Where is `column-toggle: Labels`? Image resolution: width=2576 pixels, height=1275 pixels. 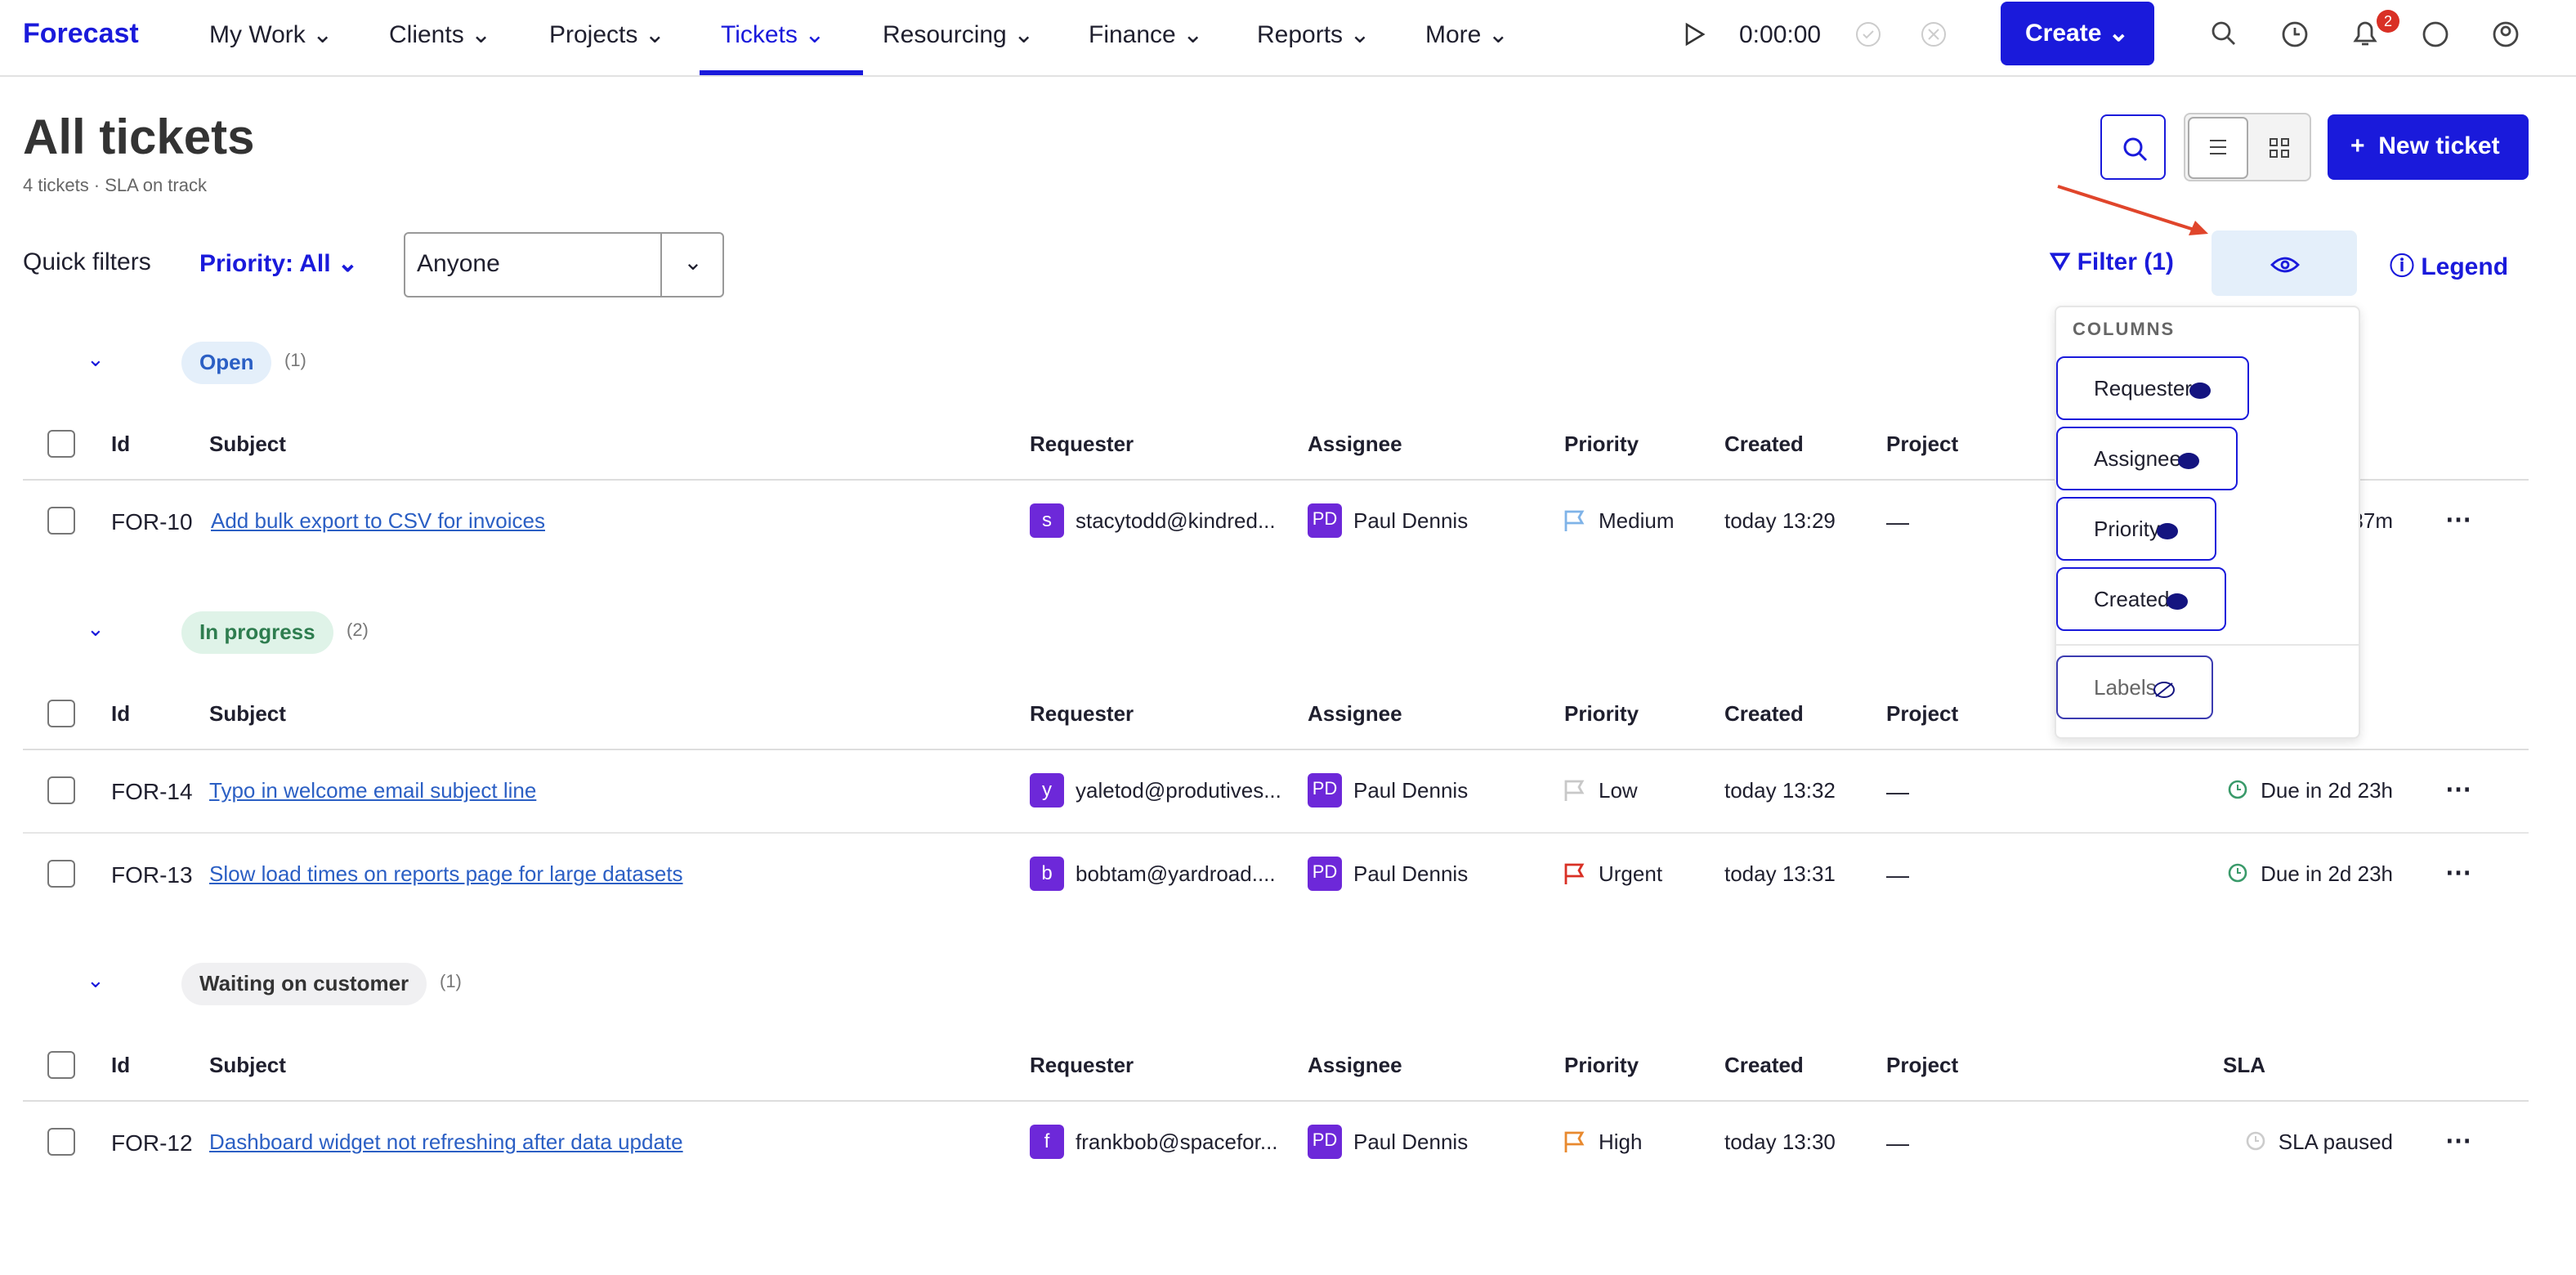
column-toggle: Labels is located at coordinates (2135, 687).